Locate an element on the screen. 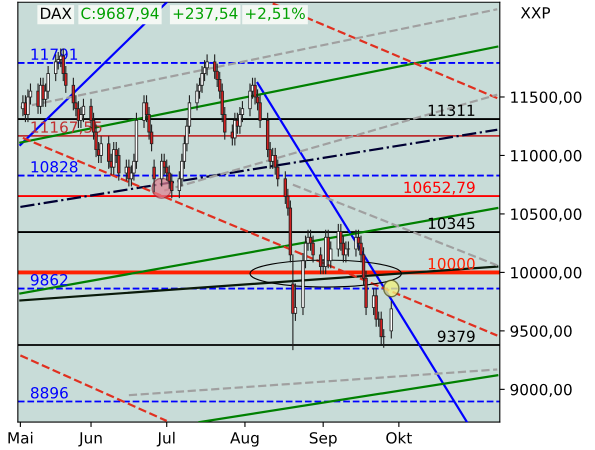  x-tick-label: Mai is located at coordinates (20, 438).